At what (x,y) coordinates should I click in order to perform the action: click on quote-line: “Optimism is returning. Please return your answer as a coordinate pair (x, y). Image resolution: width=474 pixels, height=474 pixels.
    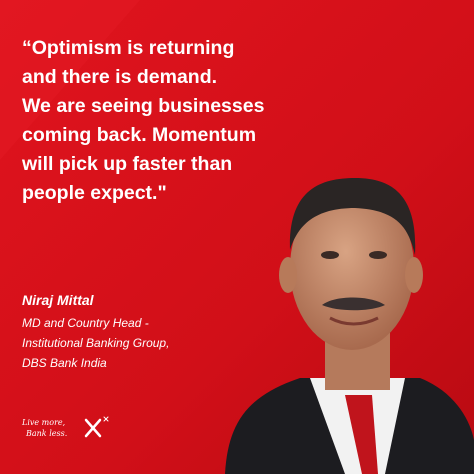
    Looking at the image, I should click on (128, 48).